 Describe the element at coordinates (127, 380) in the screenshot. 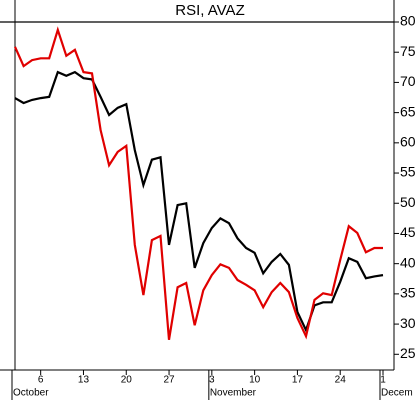

I see `x-tick-label: 20` at that location.